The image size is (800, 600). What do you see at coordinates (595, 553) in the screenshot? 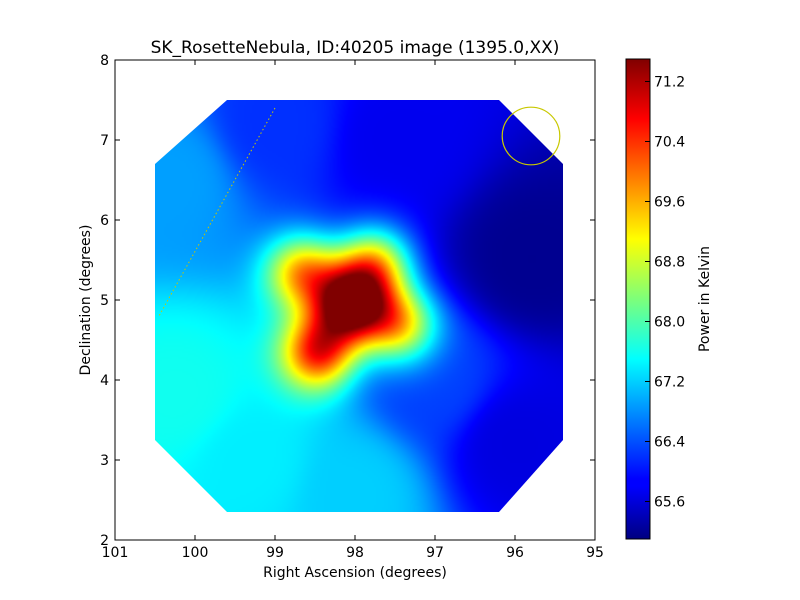
I see `x-tick-label: 95` at bounding box center [595, 553].